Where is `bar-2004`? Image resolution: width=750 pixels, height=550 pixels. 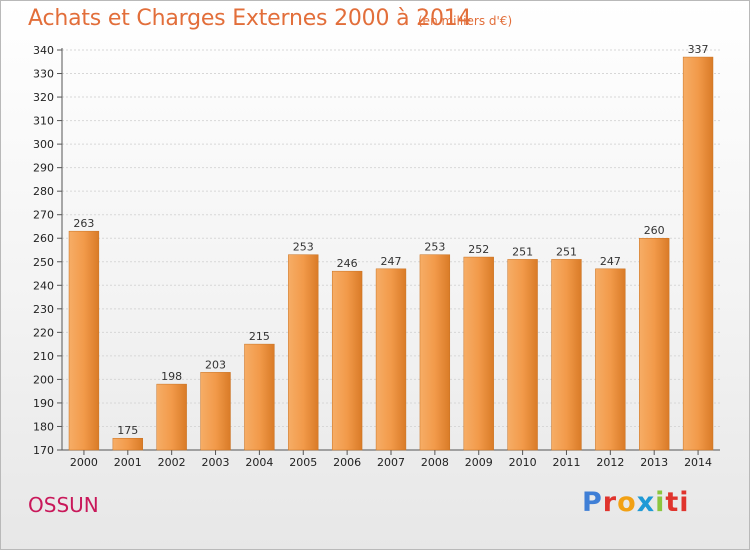 bar-2004 is located at coordinates (259, 397).